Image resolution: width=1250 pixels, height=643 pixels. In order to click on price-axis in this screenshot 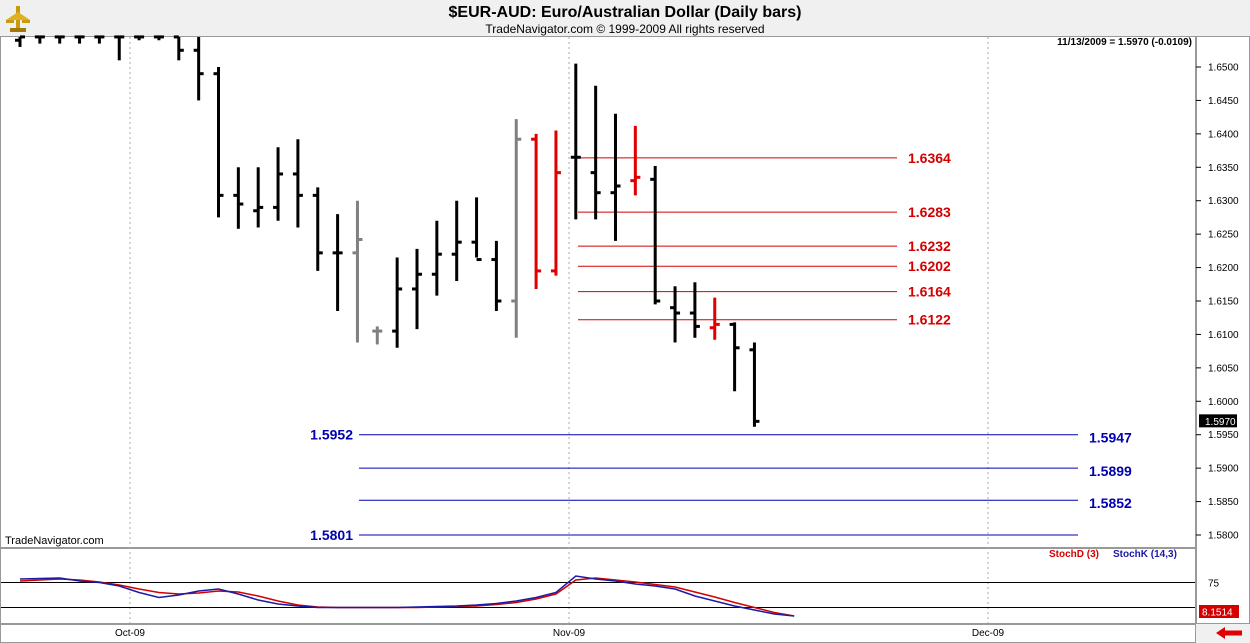, I will do `click(1223, 330)`.